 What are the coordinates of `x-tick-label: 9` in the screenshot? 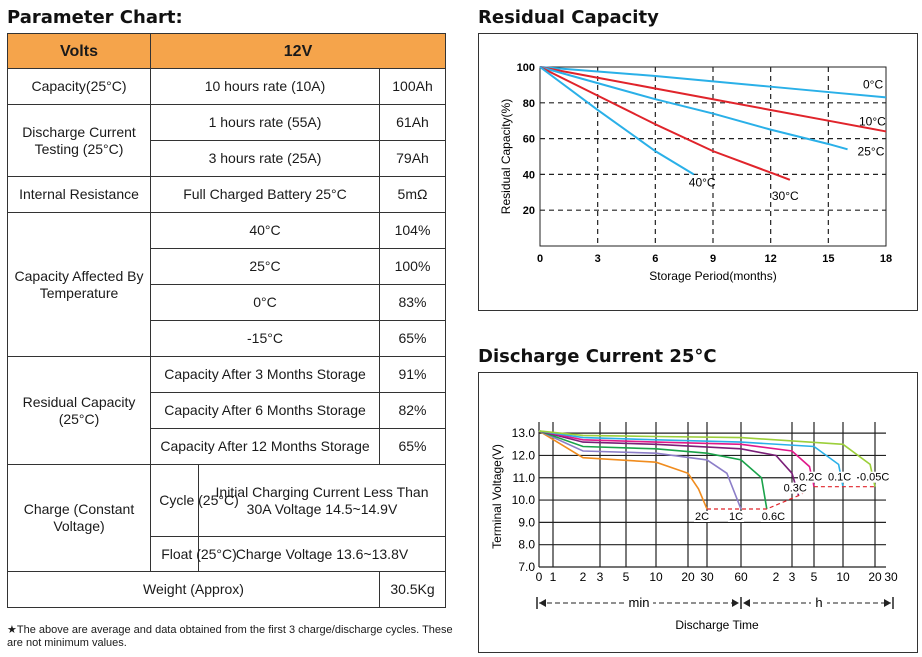 It's located at (713, 259).